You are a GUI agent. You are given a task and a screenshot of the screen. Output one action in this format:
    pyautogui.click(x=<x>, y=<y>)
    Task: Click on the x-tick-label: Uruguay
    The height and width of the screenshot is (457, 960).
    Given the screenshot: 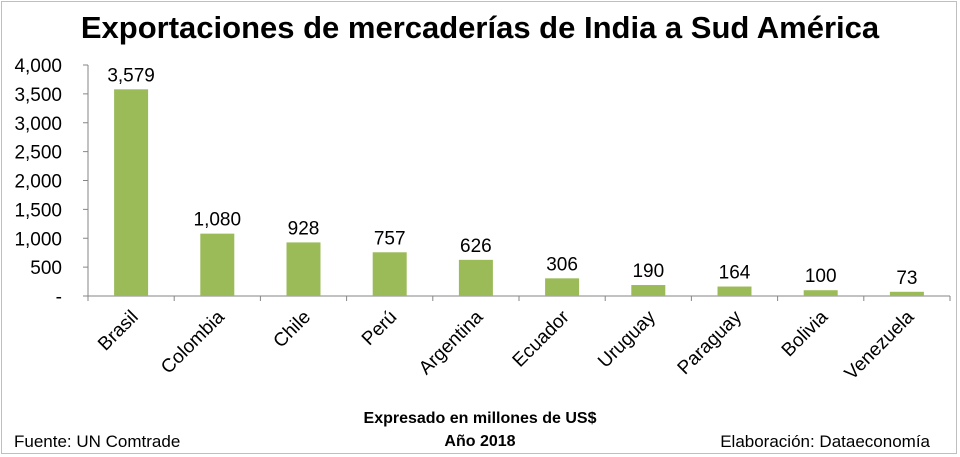 What is the action you would take?
    pyautogui.click(x=627, y=339)
    